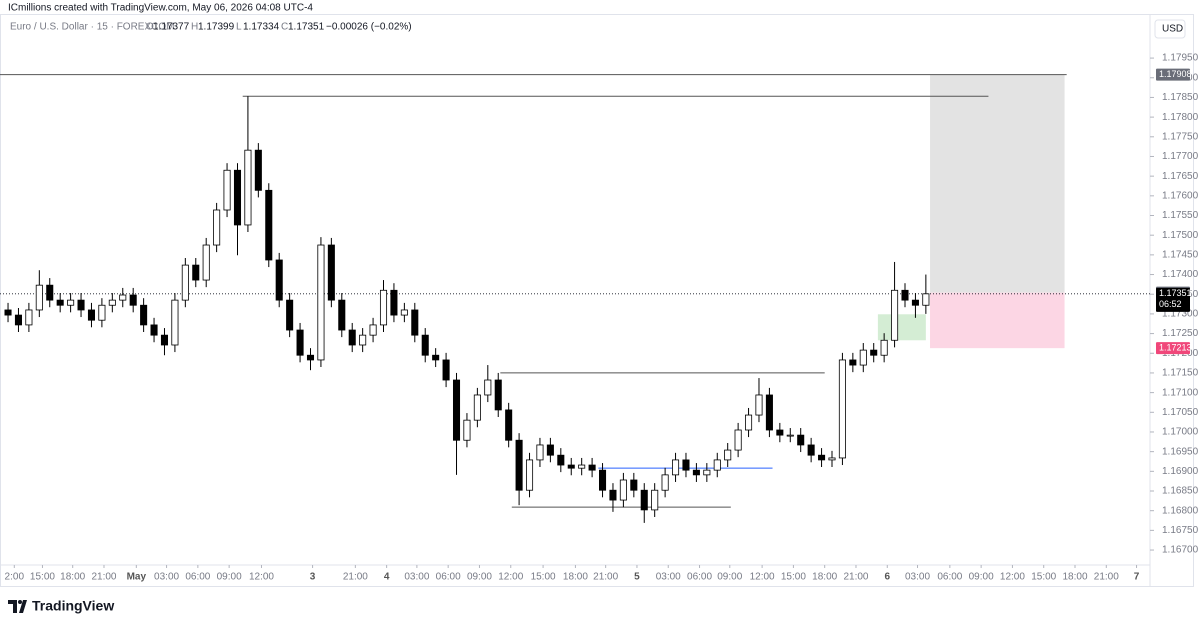 The height and width of the screenshot is (631, 1200). What do you see at coordinates (1180, 97) in the screenshot?
I see `y-tick-label: 1.17850` at bounding box center [1180, 97].